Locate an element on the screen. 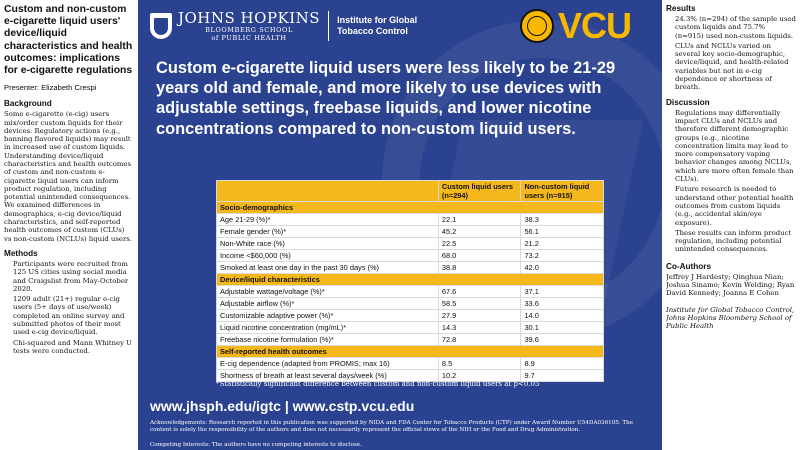 The height and width of the screenshot is (450, 800). table-cell-custom: 38.8 is located at coordinates (479, 267).